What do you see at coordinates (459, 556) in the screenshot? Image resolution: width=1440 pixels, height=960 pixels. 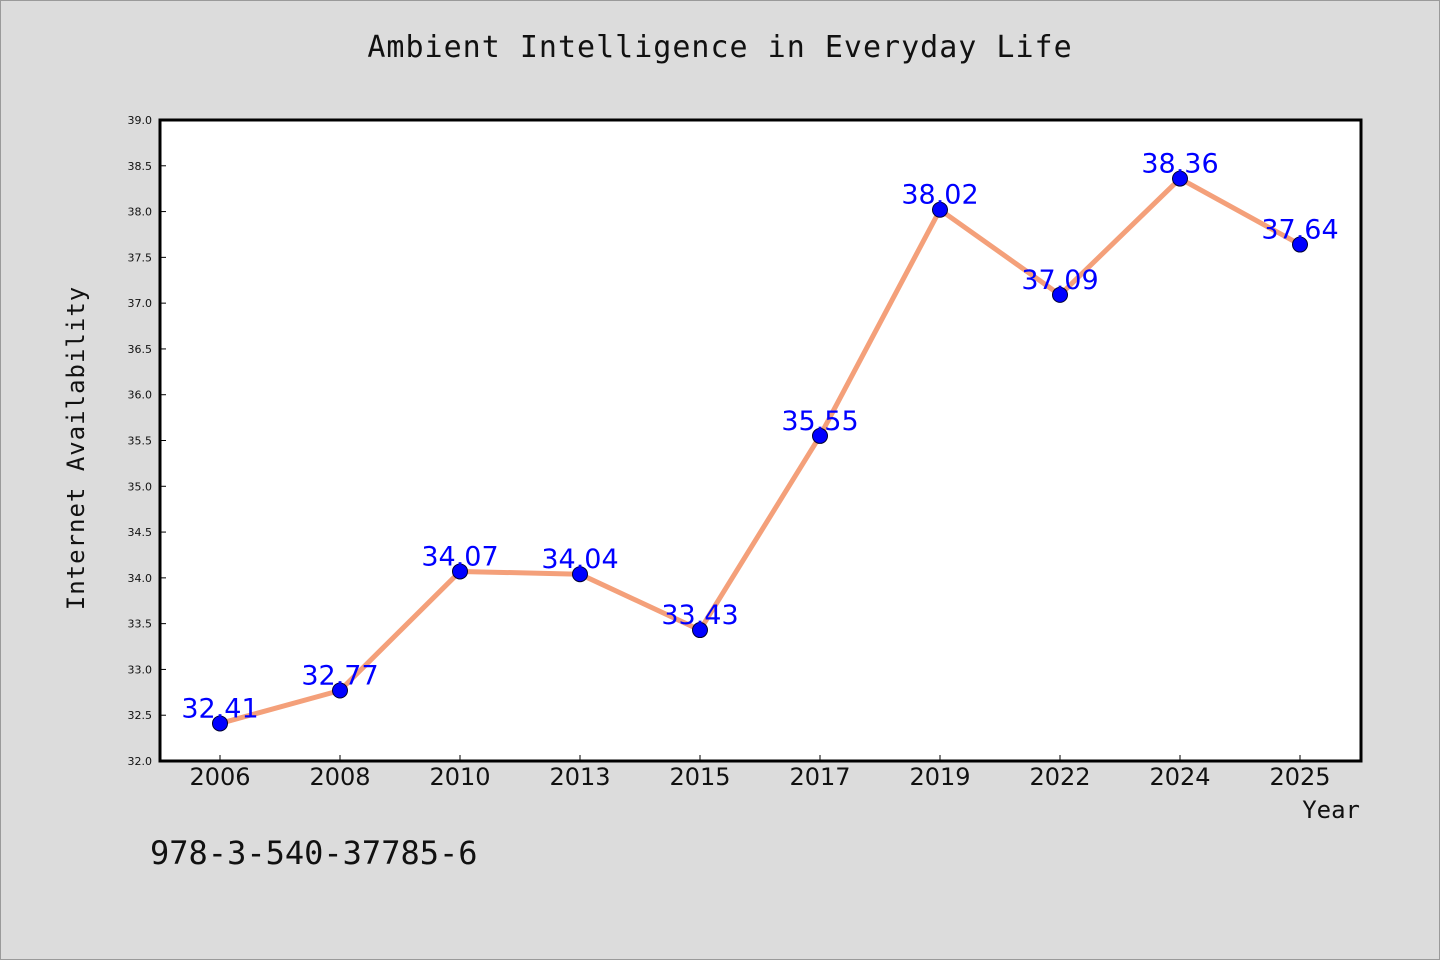 I see `data-label: 34.07` at bounding box center [459, 556].